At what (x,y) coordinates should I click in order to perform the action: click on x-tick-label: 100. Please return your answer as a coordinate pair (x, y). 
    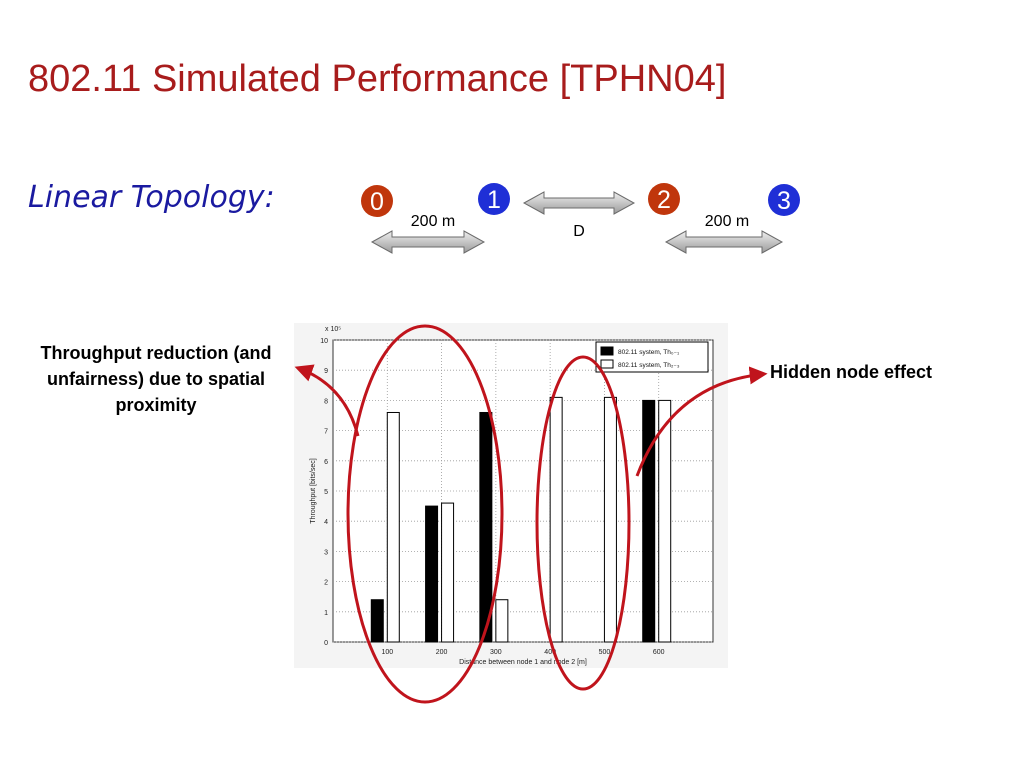
    Looking at the image, I should click on (387, 652).